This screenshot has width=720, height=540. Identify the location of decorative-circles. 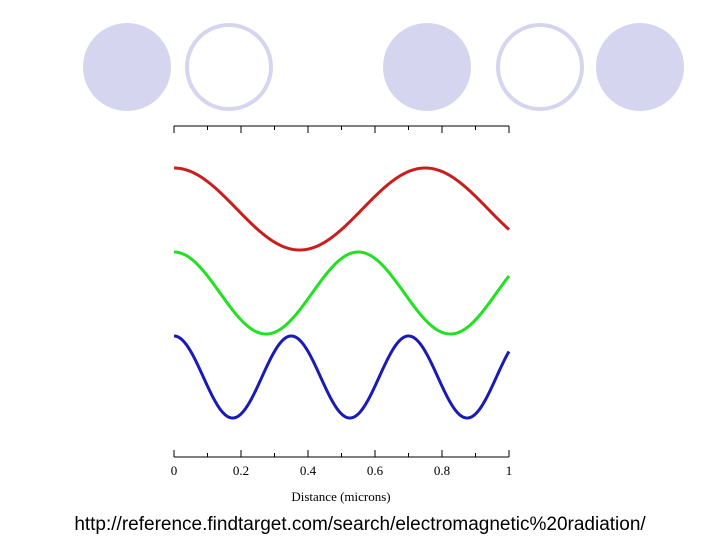
(383, 67).